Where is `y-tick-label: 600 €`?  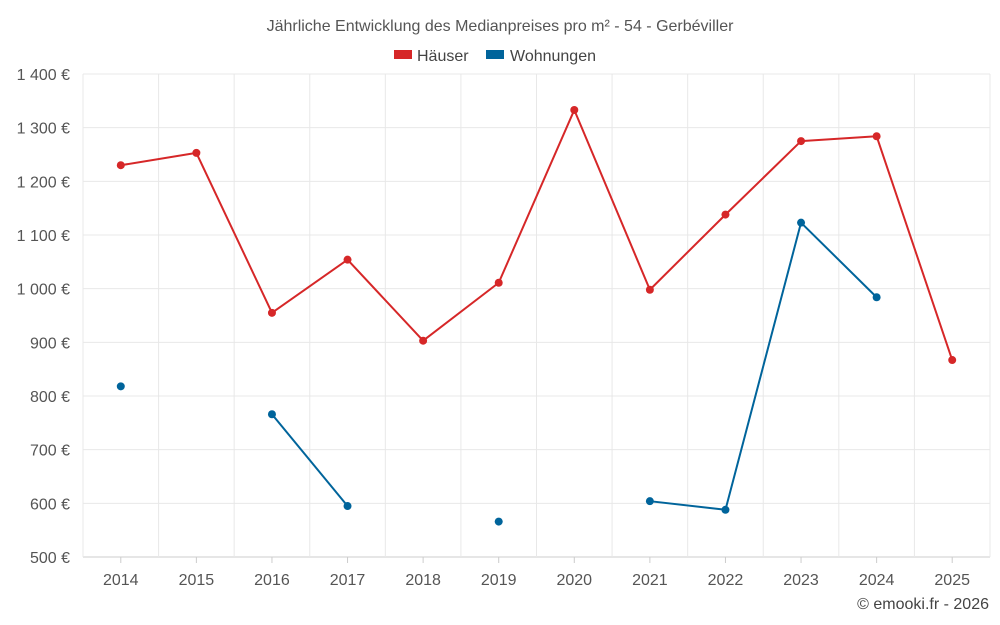
y-tick-label: 600 € is located at coordinates (50, 504).